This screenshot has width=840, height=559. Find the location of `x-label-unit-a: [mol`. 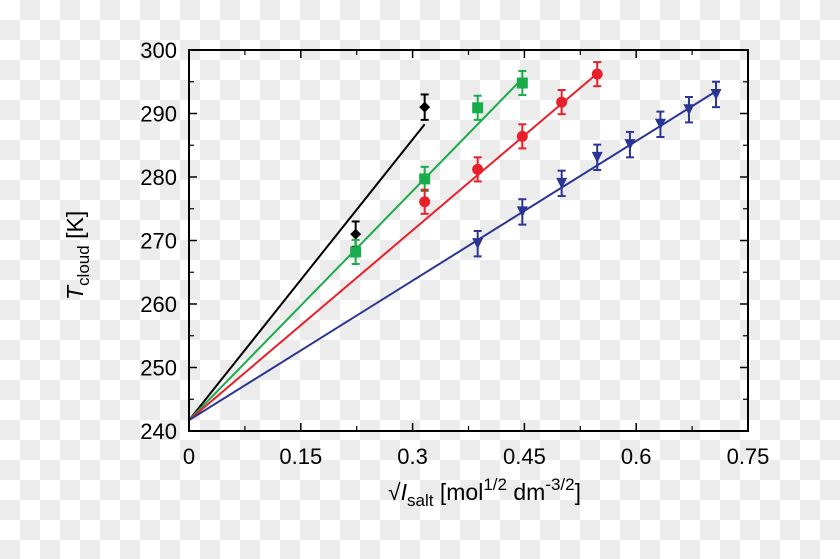

x-label-unit-a: [mol is located at coordinates (458, 492).